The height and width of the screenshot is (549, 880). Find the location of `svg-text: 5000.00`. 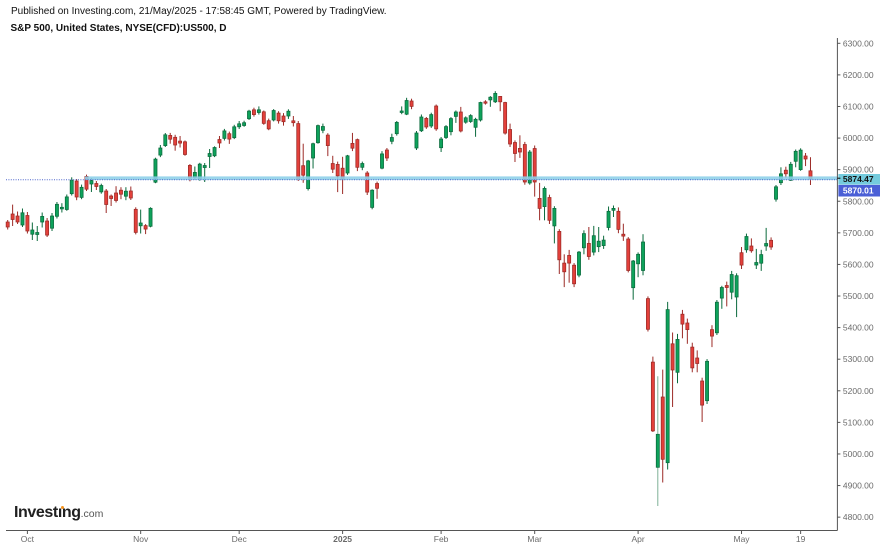

svg-text: 5000.00 is located at coordinates (858, 454).